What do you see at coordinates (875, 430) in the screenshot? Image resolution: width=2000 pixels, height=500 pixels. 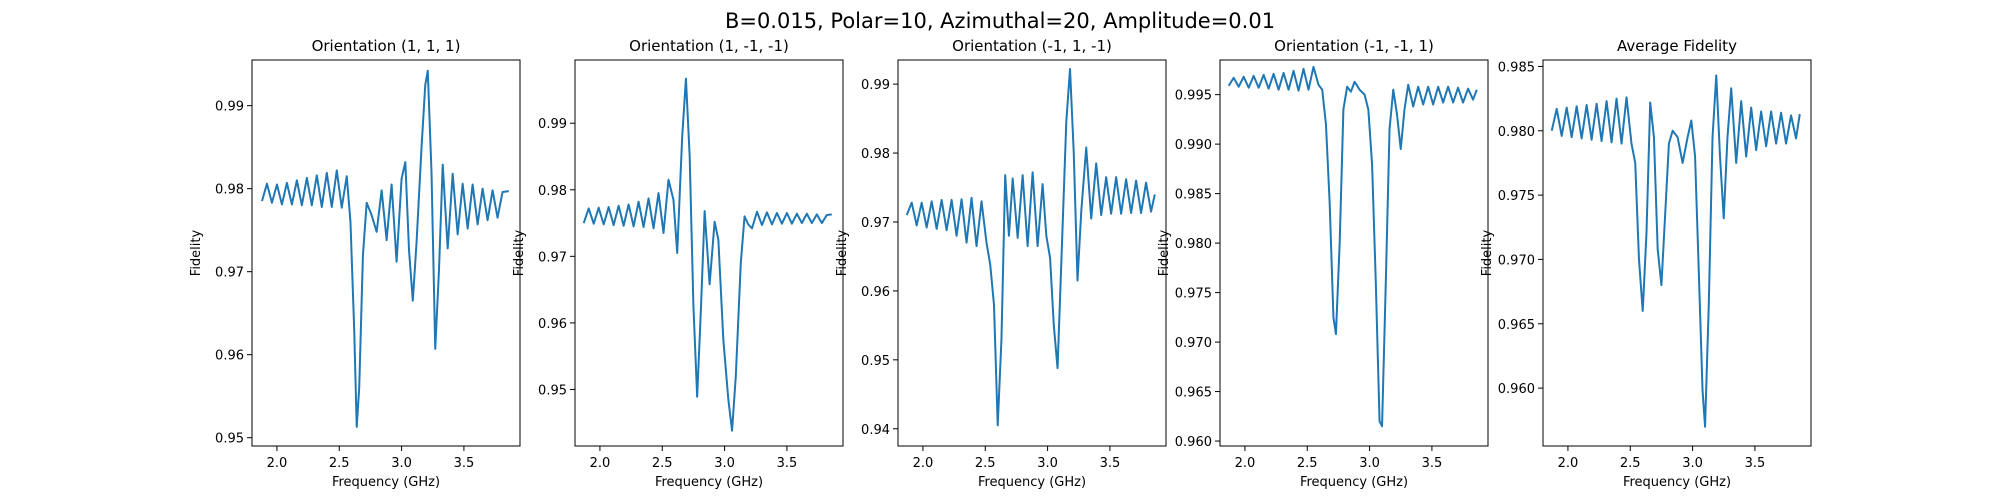 I see `y-tick-label: 0.94` at bounding box center [875, 430].